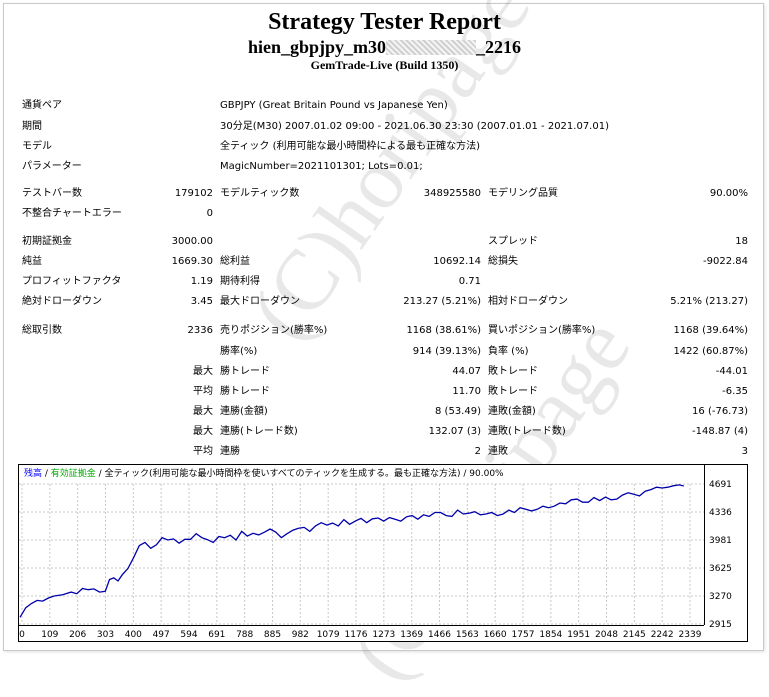 The width and height of the screenshot is (769, 697). What do you see at coordinates (328, 635) in the screenshot?
I see `x-tick-label: 1079` at bounding box center [328, 635].